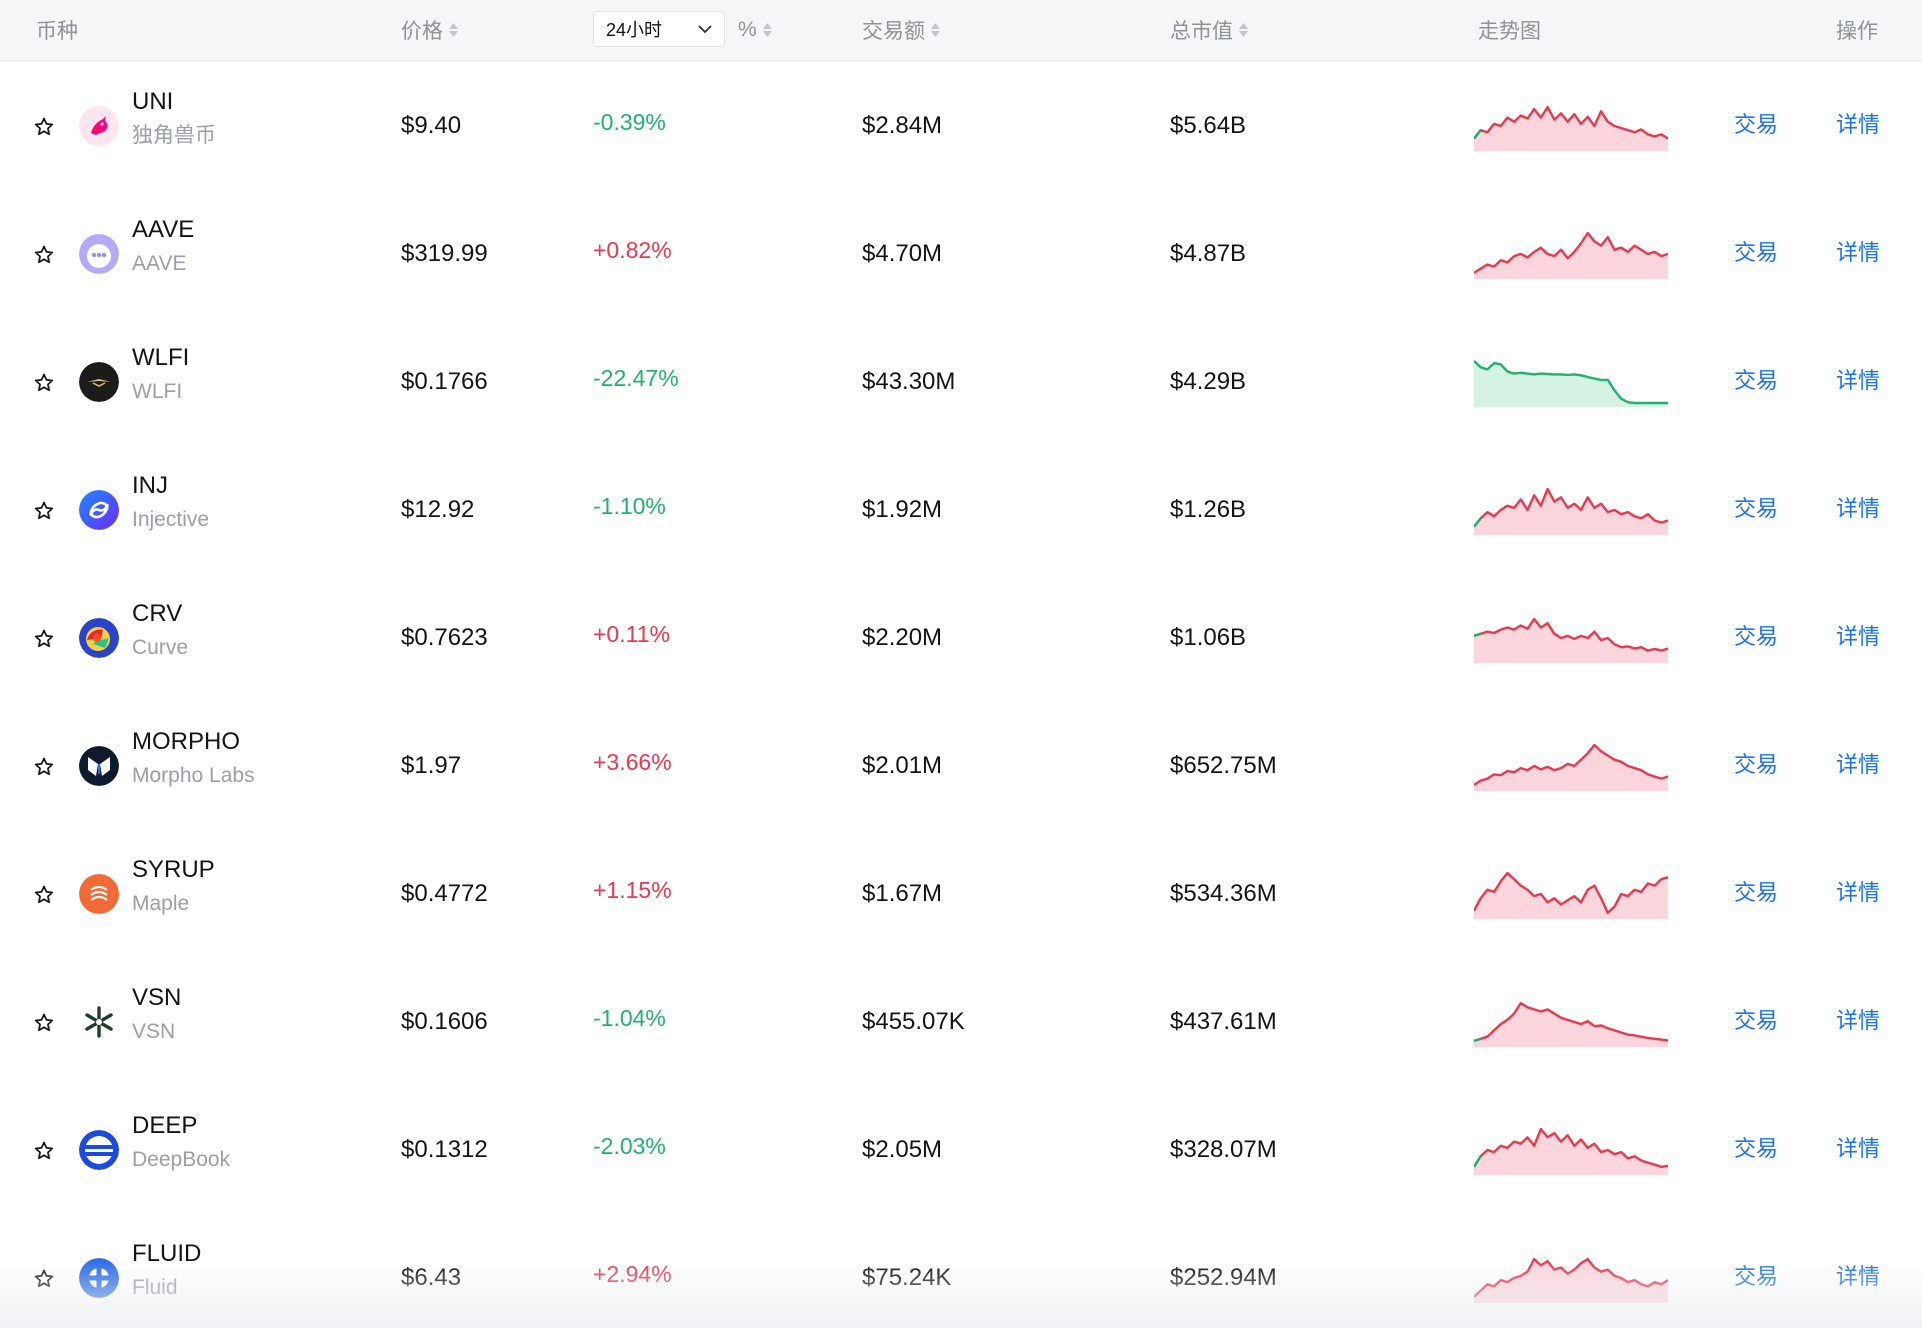 Image resolution: width=1922 pixels, height=1343 pixels. I want to click on fluid-logo, so click(99, 1278).